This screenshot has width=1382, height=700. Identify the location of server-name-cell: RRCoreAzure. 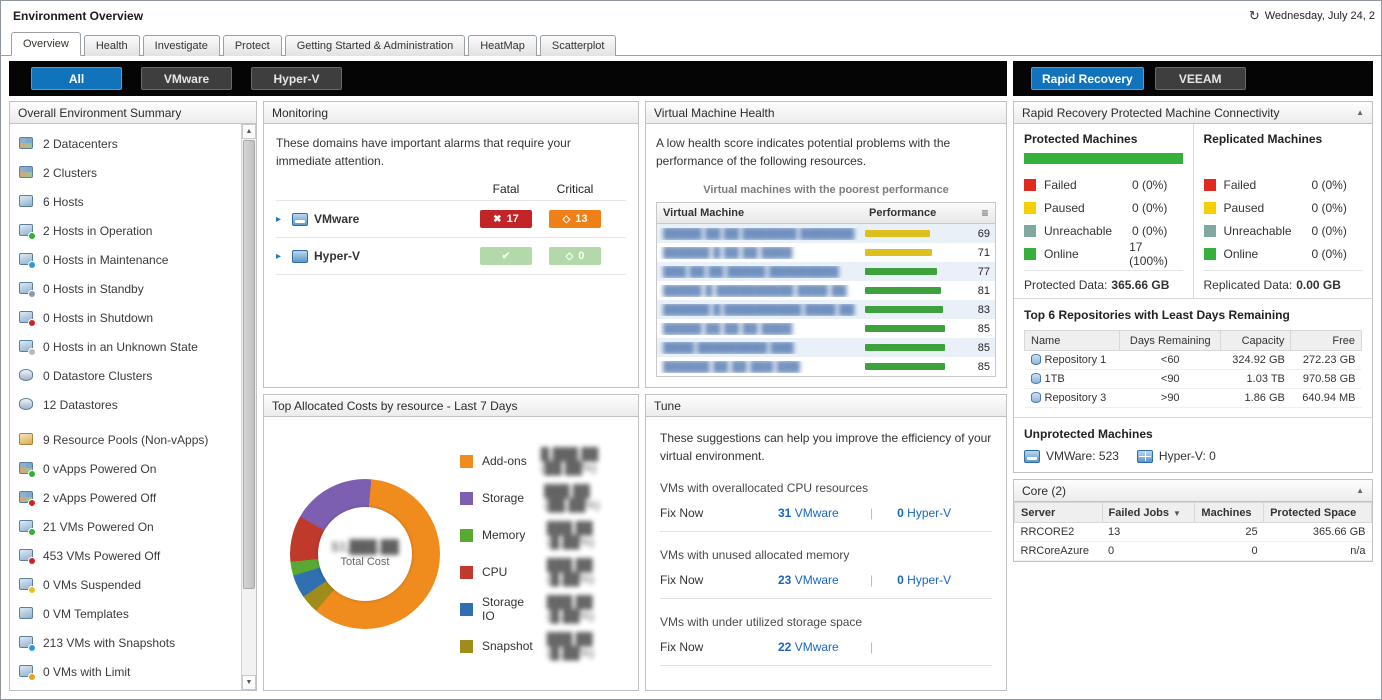
(1058, 551).